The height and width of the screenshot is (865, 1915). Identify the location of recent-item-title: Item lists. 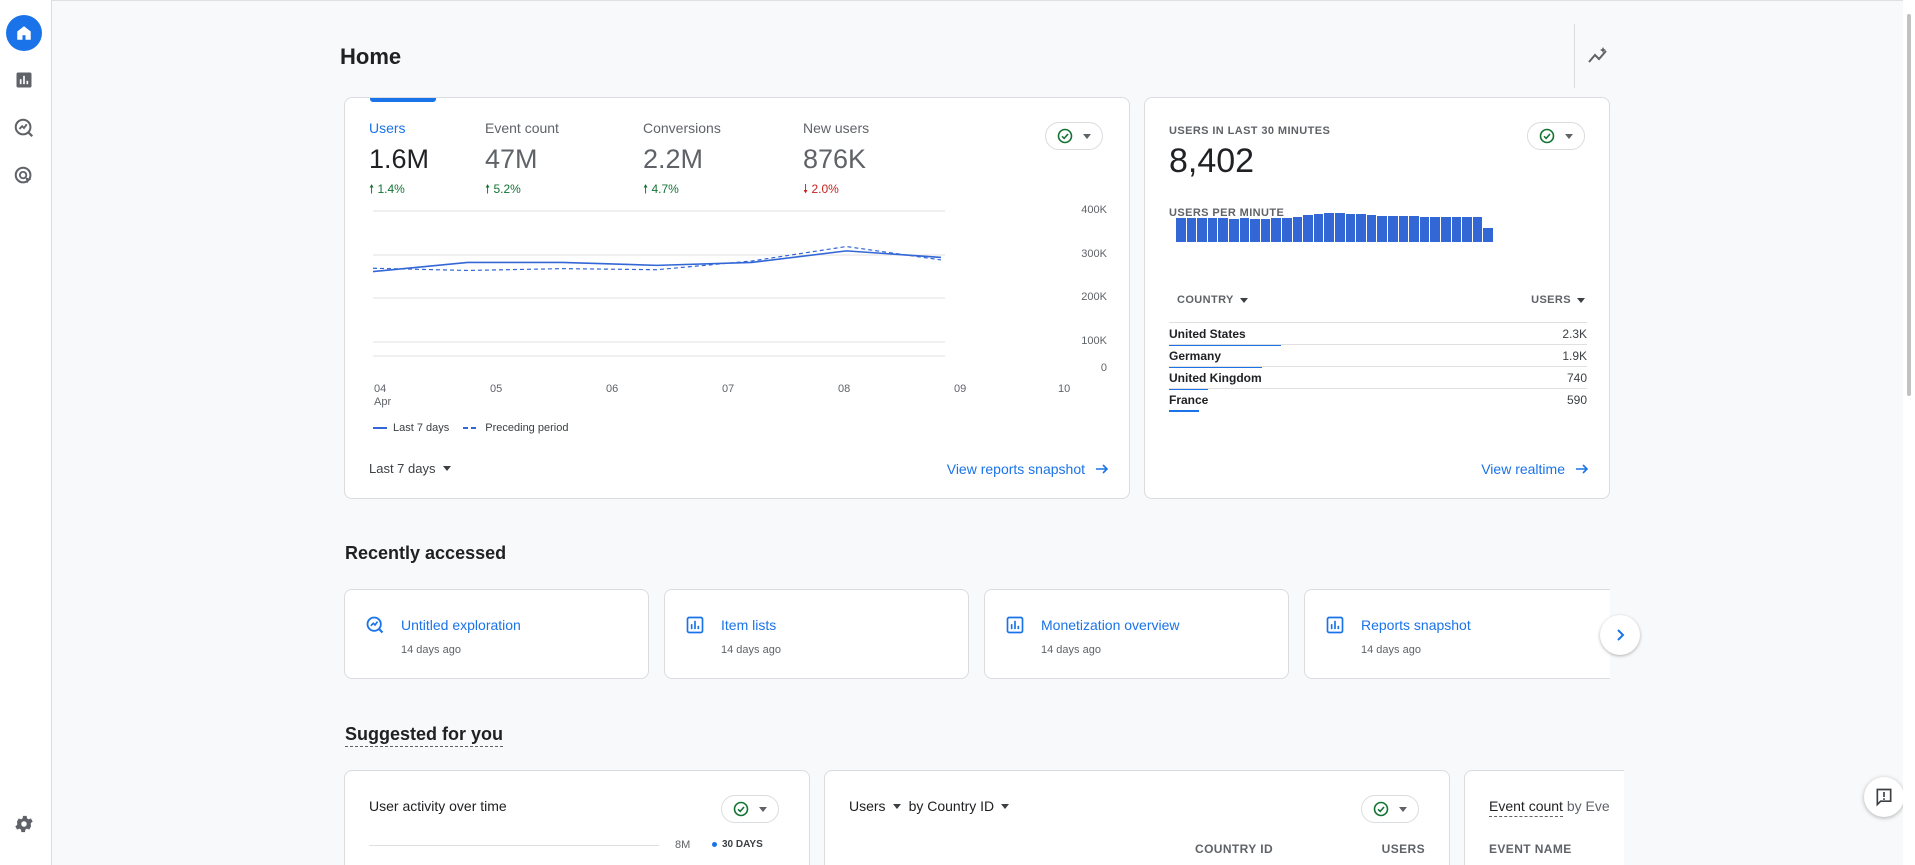
(749, 625).